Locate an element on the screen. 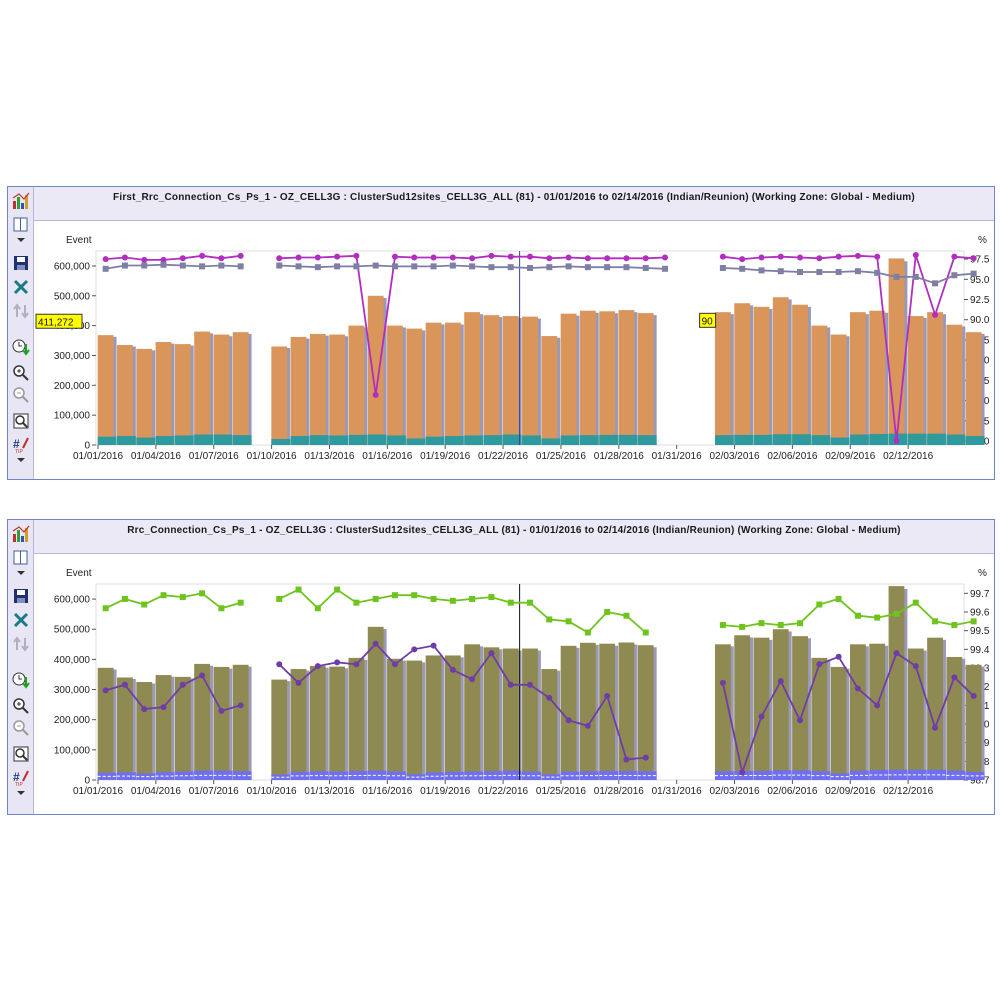 This screenshot has height=1000, width=1000. x-tick-label: 01/13/2016 is located at coordinates (329, 791).